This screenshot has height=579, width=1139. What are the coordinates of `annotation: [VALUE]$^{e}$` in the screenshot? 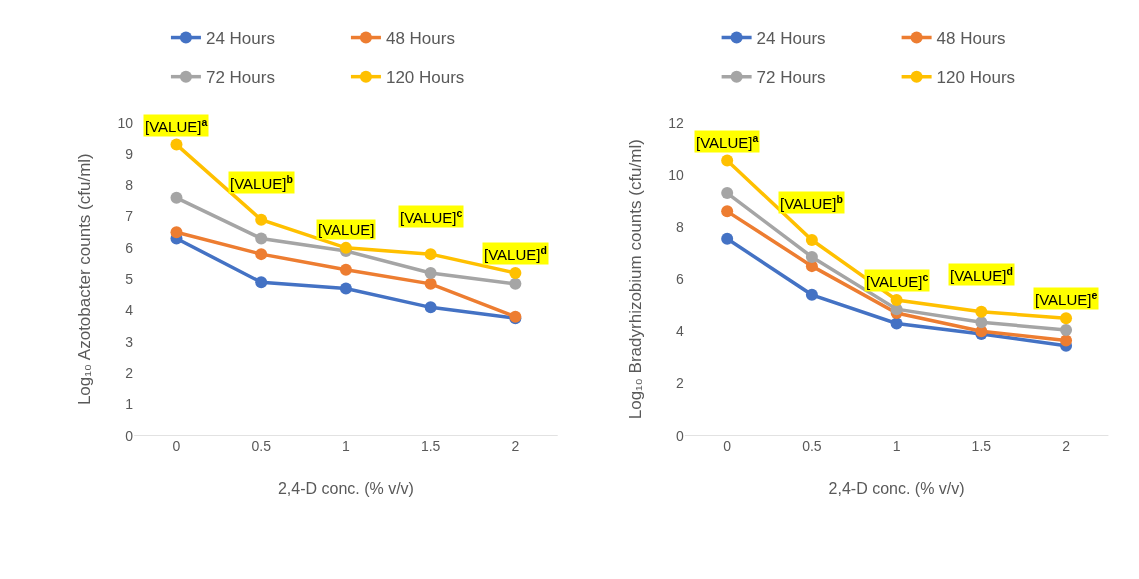 It's located at (1066, 299).